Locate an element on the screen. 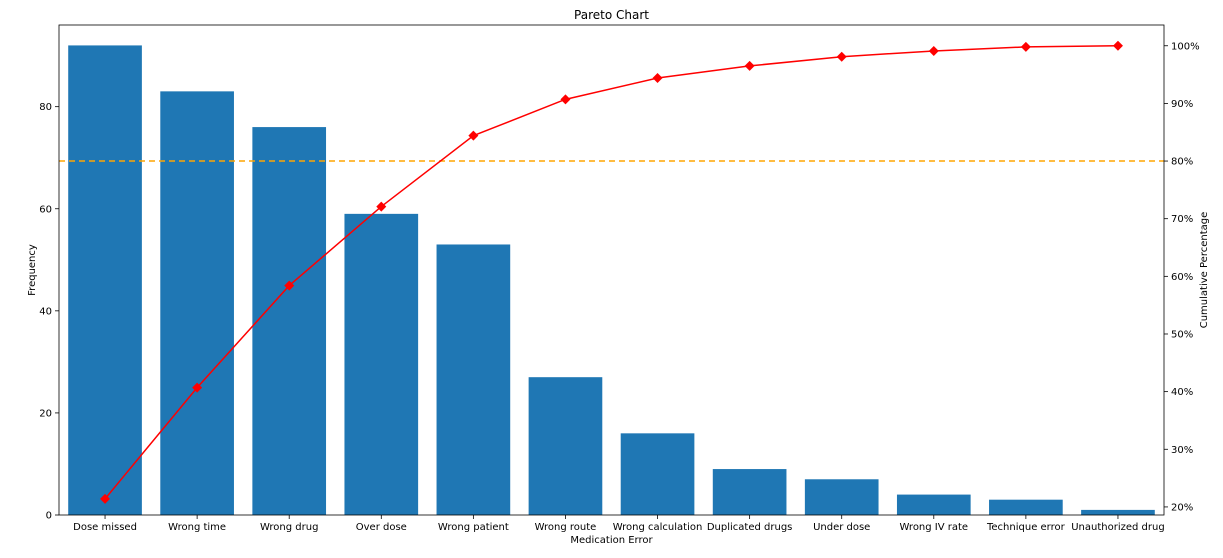 Image resolution: width=1223 pixels, height=558 pixels. right-tick-label-6: 80% is located at coordinates (1182, 162).